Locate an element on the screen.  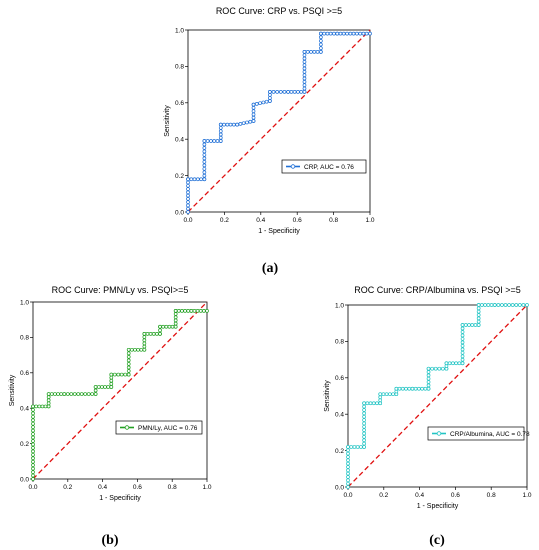
legend-swatch-marker is located at coordinates (439, 433).